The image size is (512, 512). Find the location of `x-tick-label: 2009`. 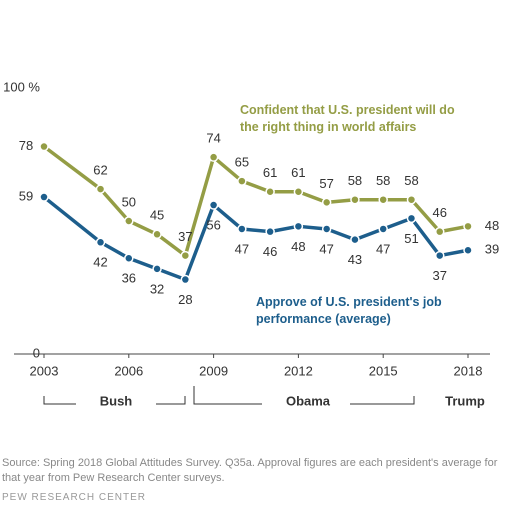

x-tick-label: 2009 is located at coordinates (213, 370).